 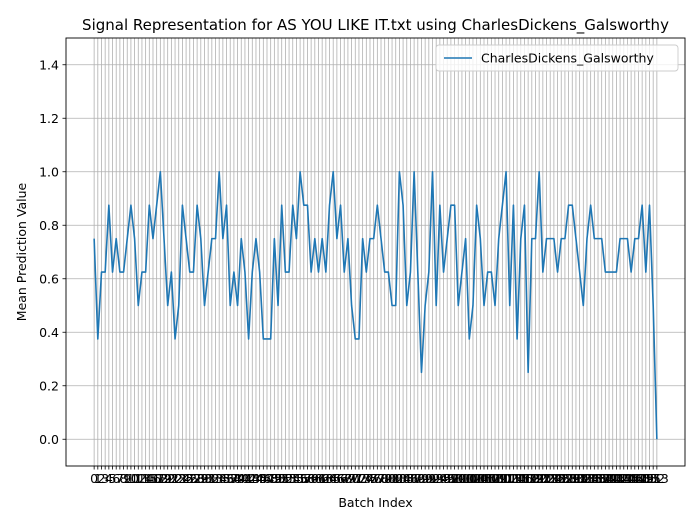 What do you see at coordinates (525, 478) in the screenshot?
I see `x-tick-label: 117` at bounding box center [525, 478].